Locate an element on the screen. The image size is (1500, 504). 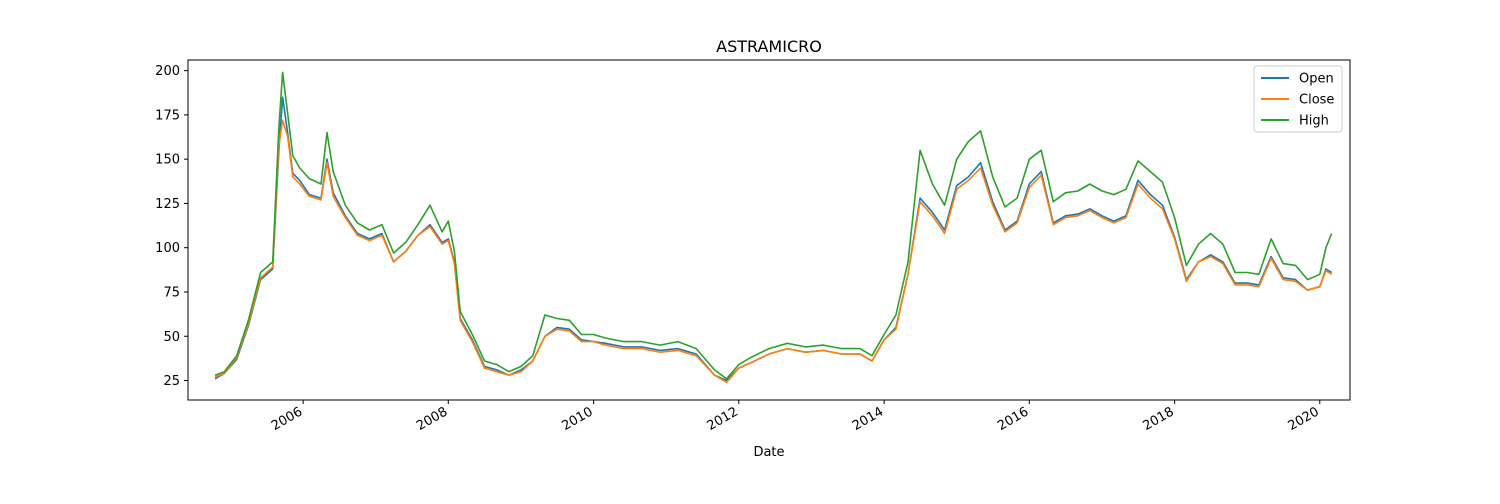
x-axis: 2006 2008 2010 2012 2014 2016 2018 2020 is located at coordinates (795, 417).